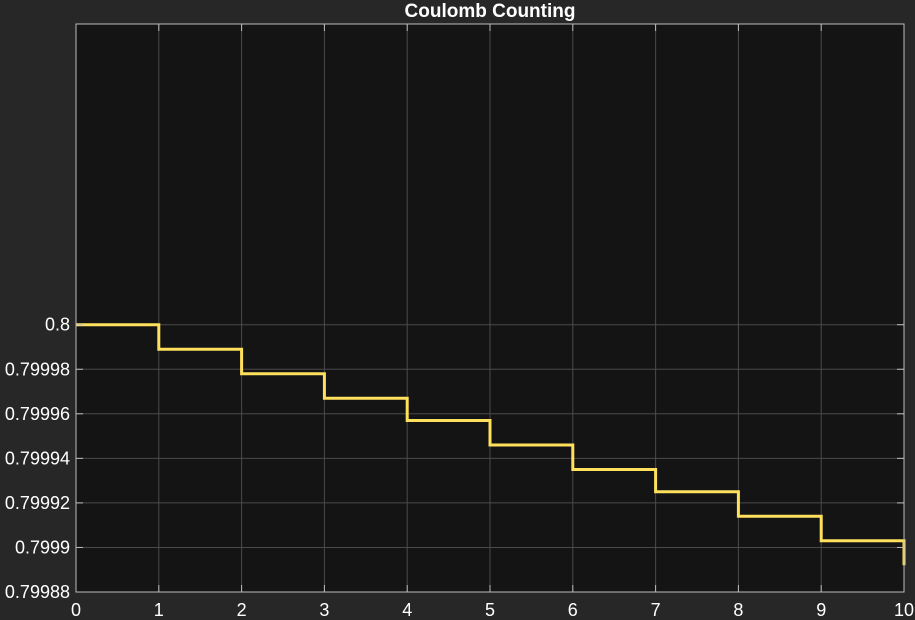 This screenshot has width=915, height=620. I want to click on x-tick-label: 9, so click(821, 610).